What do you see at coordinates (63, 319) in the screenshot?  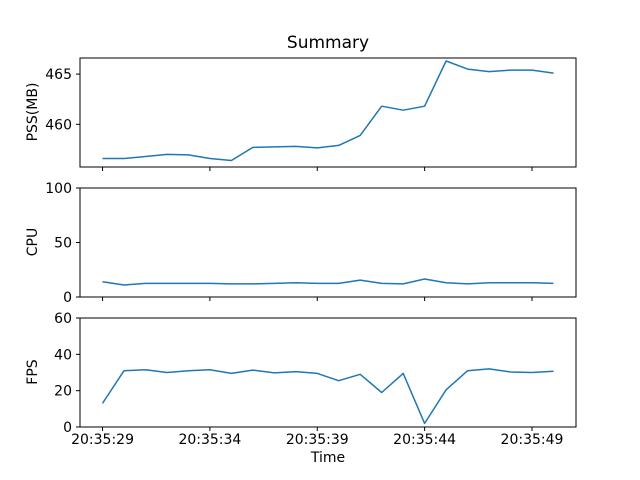 I see `fps-y-tick-label: 60` at bounding box center [63, 319].